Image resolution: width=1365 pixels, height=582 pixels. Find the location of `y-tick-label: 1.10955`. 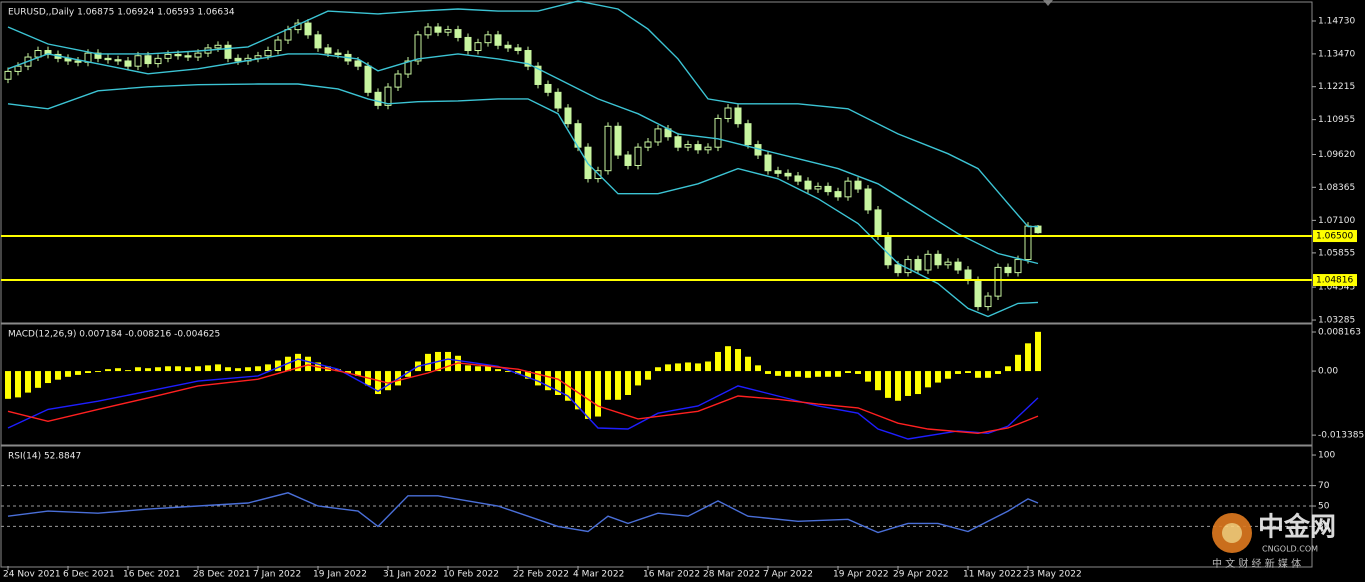

y-tick-label: 1.10955 is located at coordinates (1336, 120).